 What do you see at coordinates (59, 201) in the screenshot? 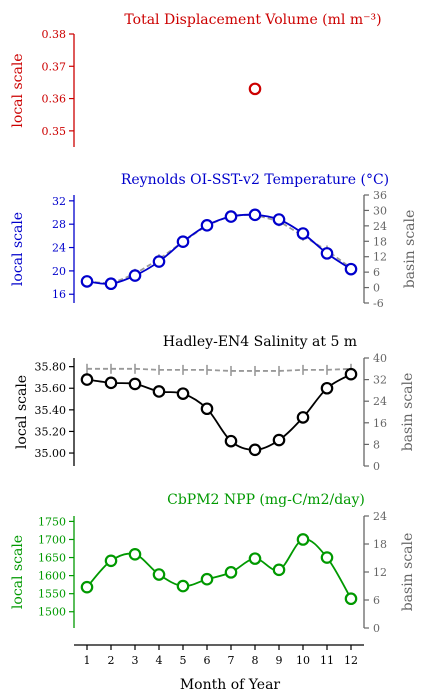
I see `left-tick-label: 32` at bounding box center [59, 201].